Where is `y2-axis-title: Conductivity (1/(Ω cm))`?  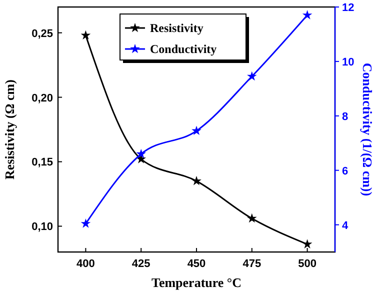 y2-axis-title: Conductivity (1/(Ω cm)) is located at coordinates (367, 129).